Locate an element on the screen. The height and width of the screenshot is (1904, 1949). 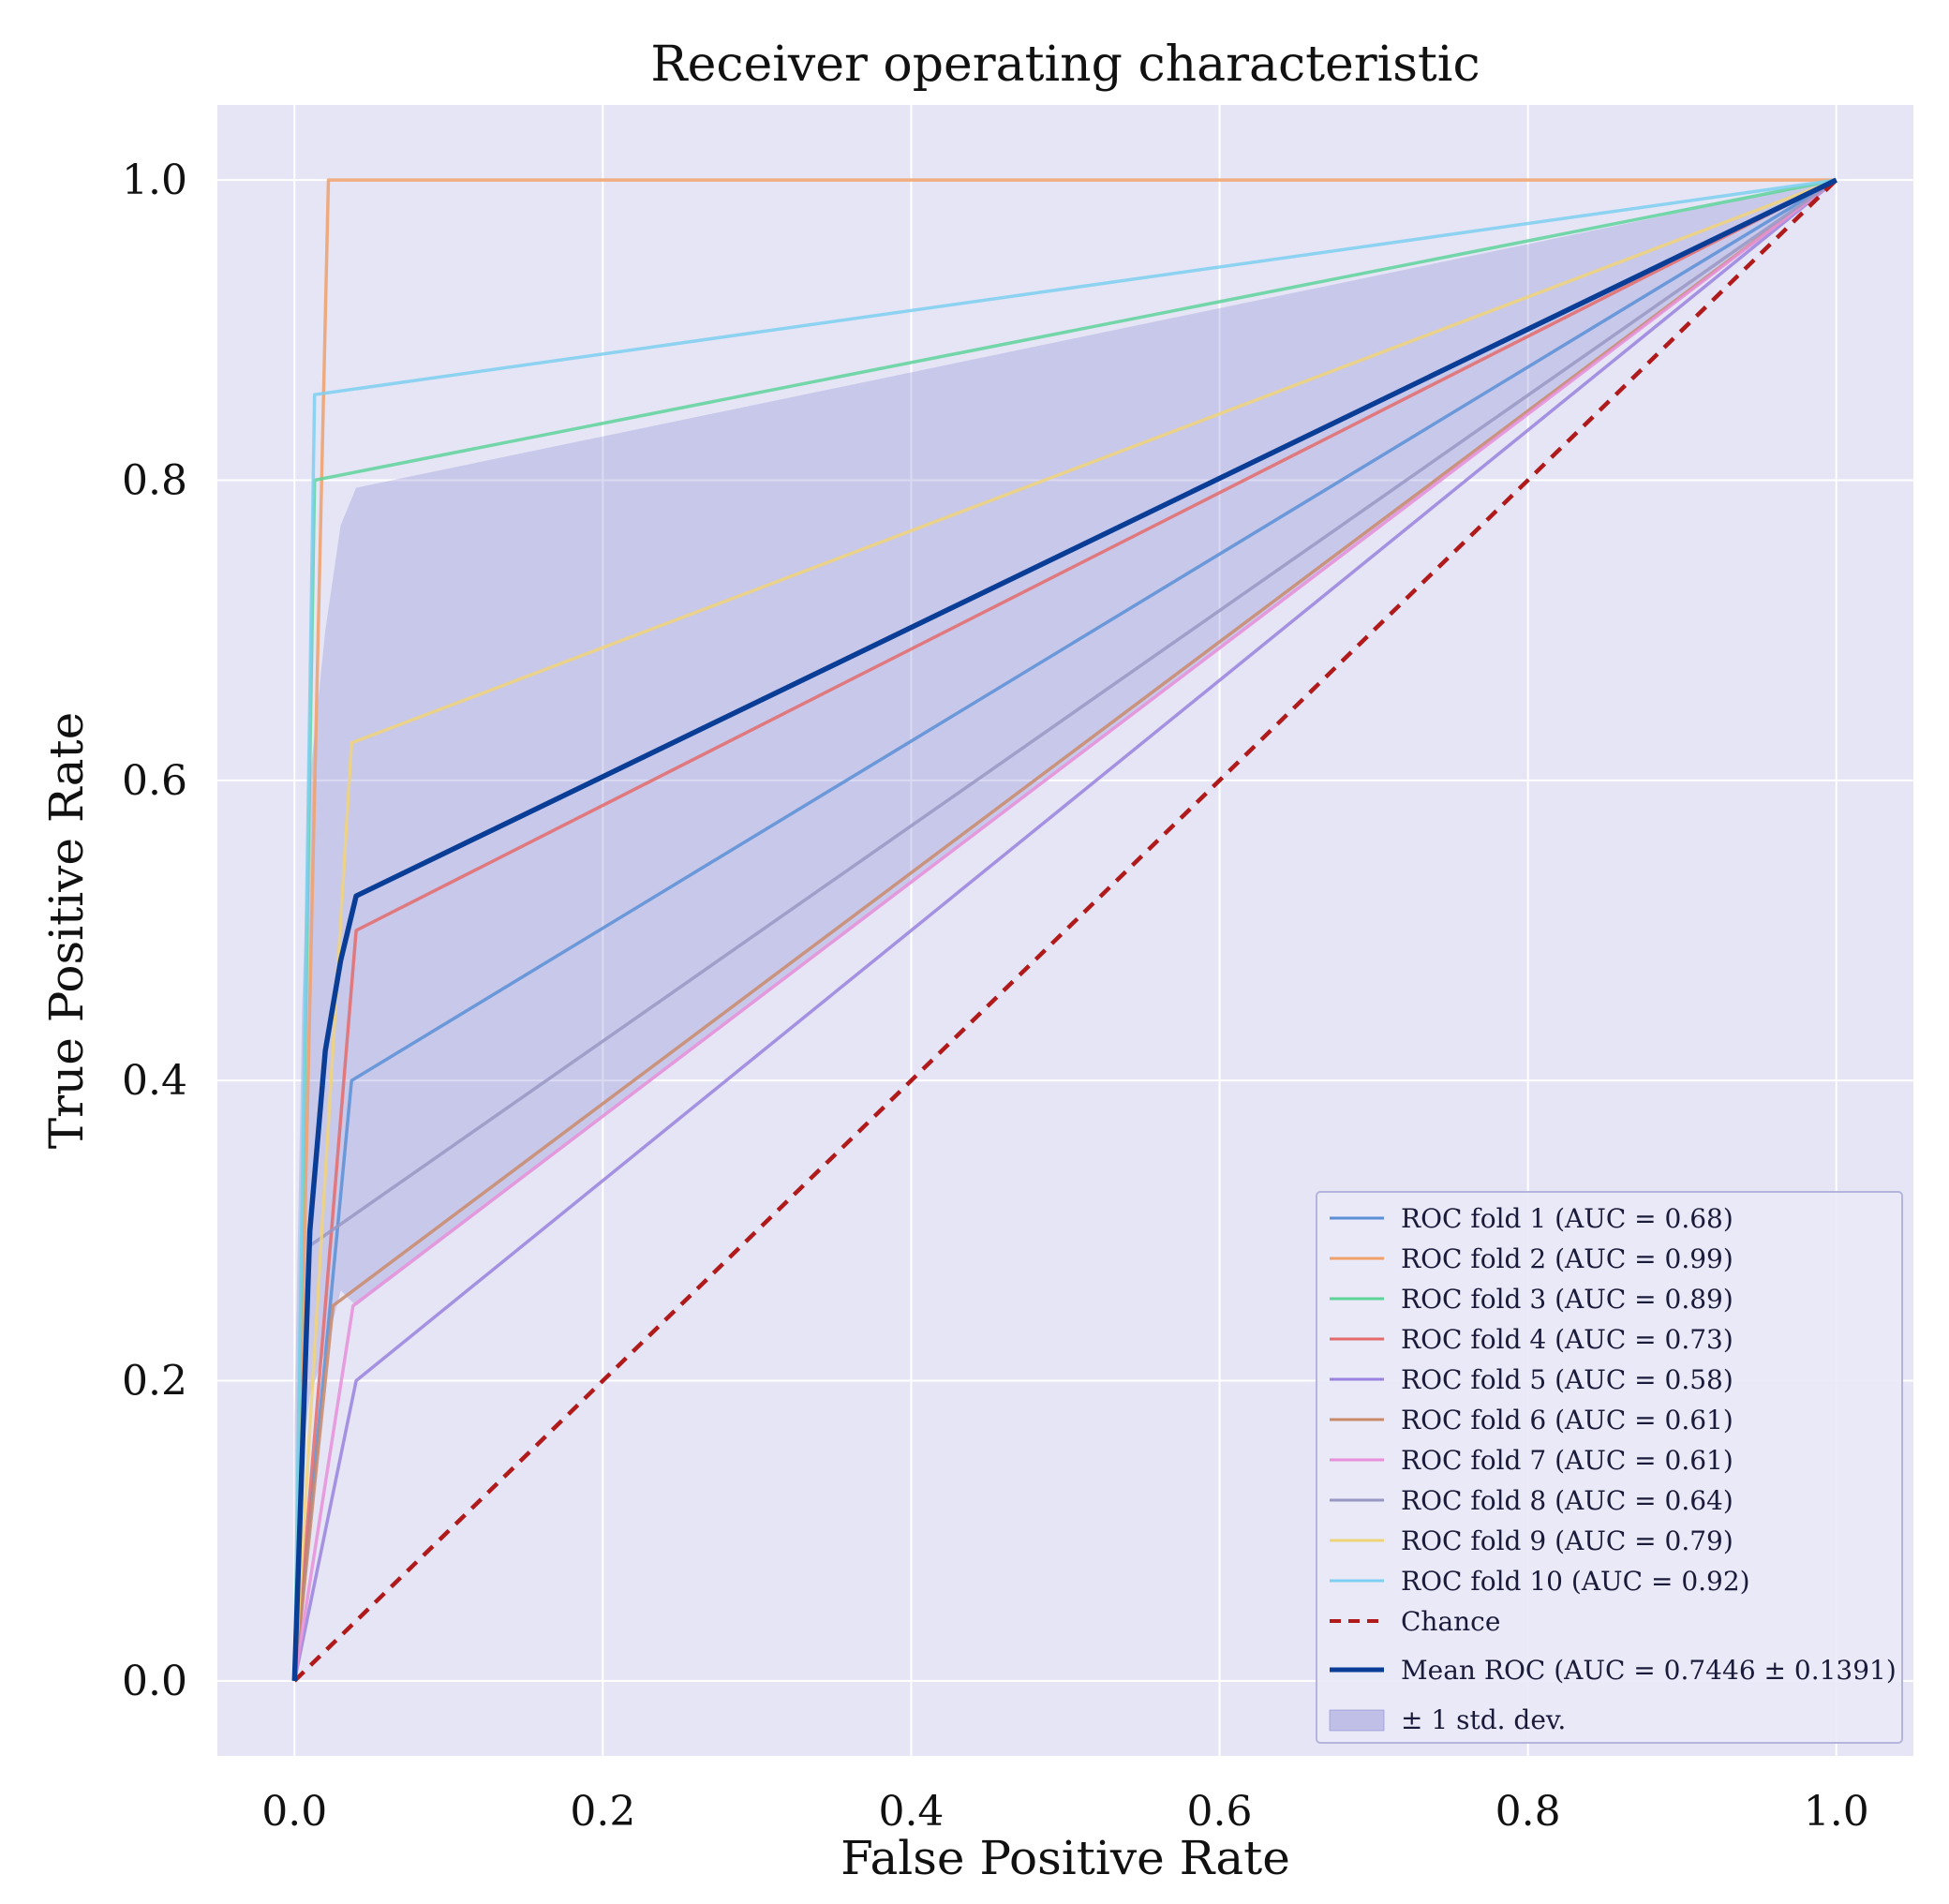
y-tick-label: 0.2 is located at coordinates (154, 1382).